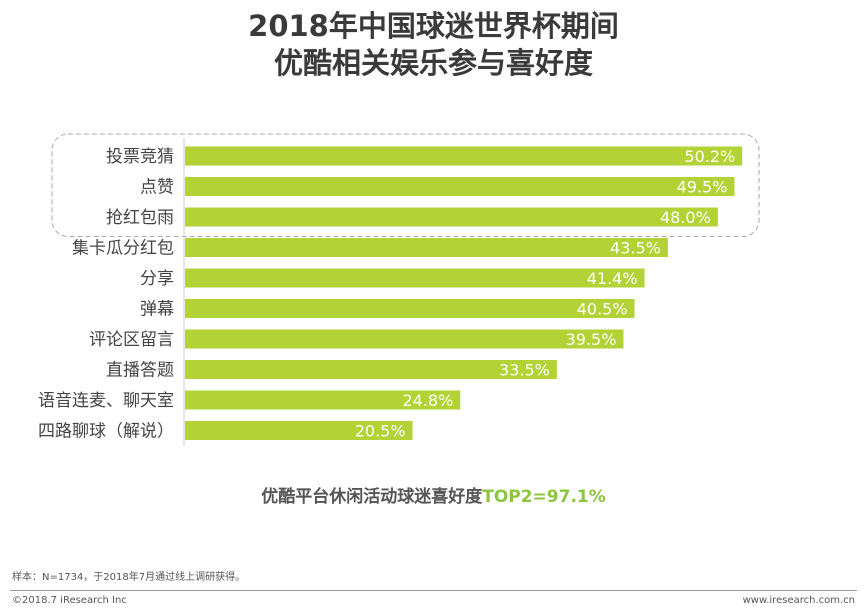  I want to click on value-label: 41.4%, so click(612, 278).